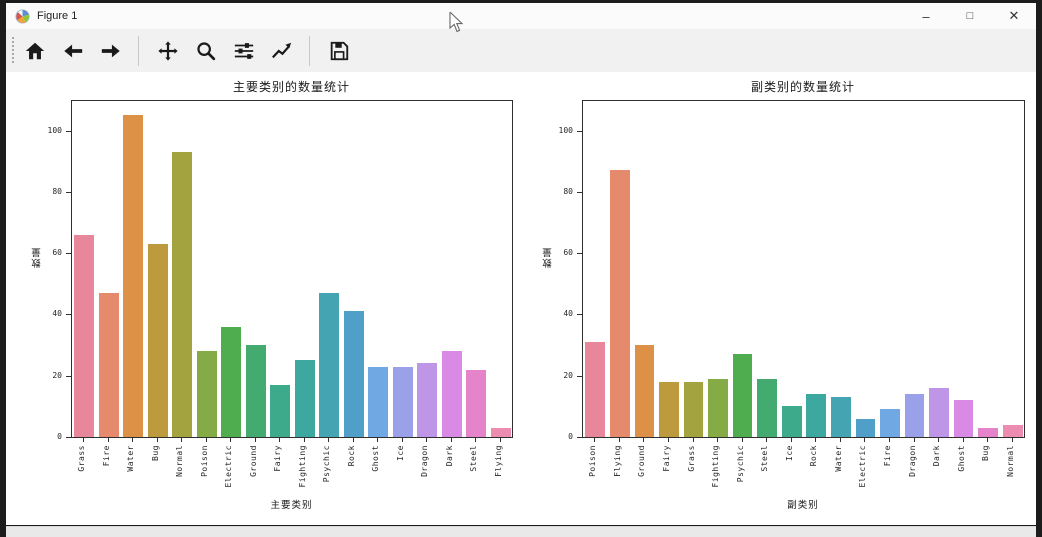  Describe the element at coordinates (986, 453) in the screenshot. I see `right-plot-xtick-label: Bug` at that location.